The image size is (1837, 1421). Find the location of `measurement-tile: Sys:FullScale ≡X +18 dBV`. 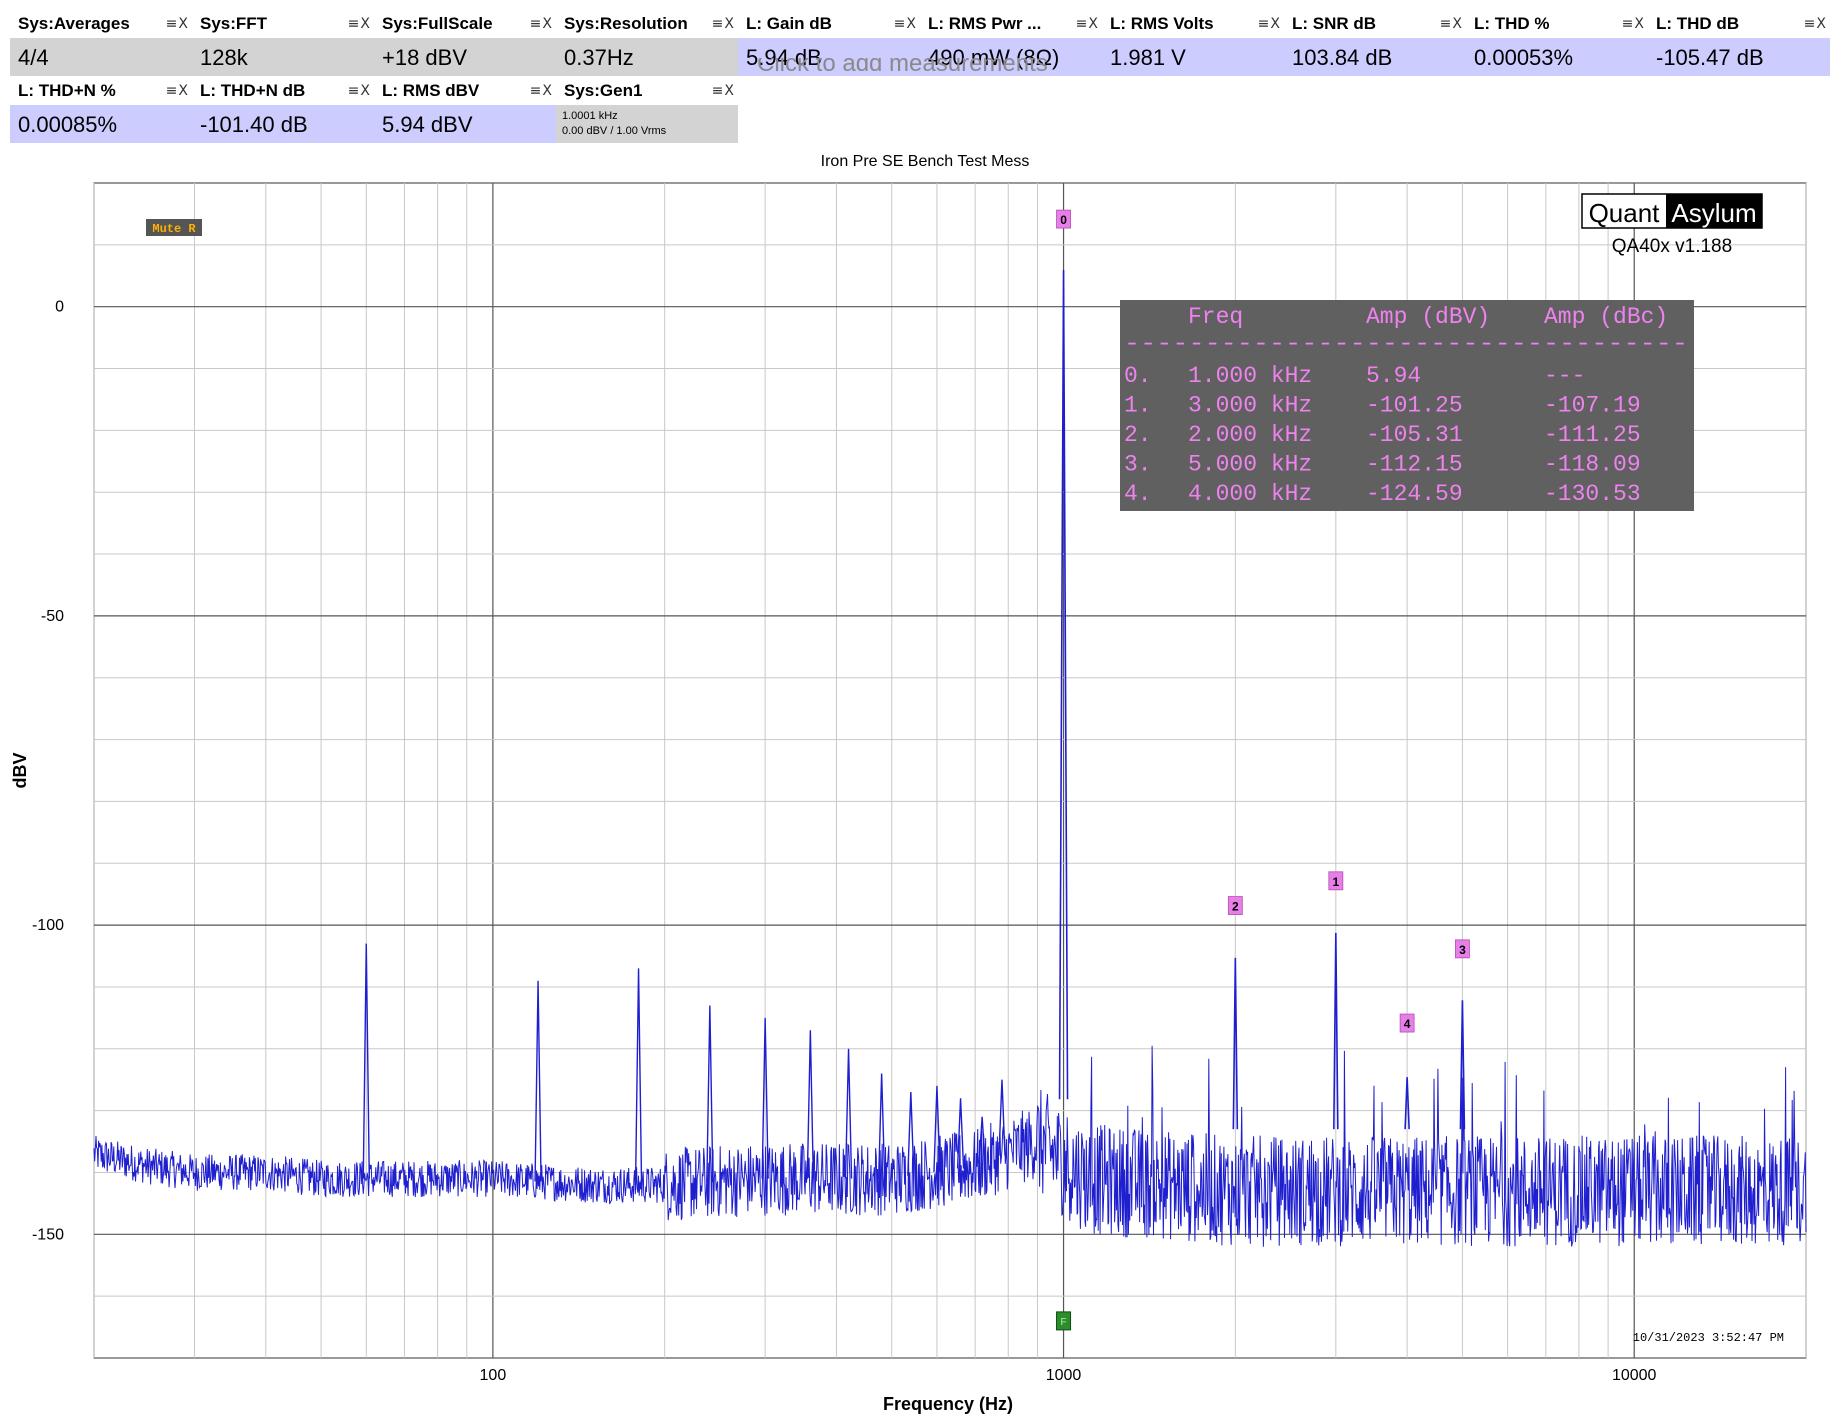

measurement-tile: Sys:FullScale ≡X +18 dBV is located at coordinates (465, 43).